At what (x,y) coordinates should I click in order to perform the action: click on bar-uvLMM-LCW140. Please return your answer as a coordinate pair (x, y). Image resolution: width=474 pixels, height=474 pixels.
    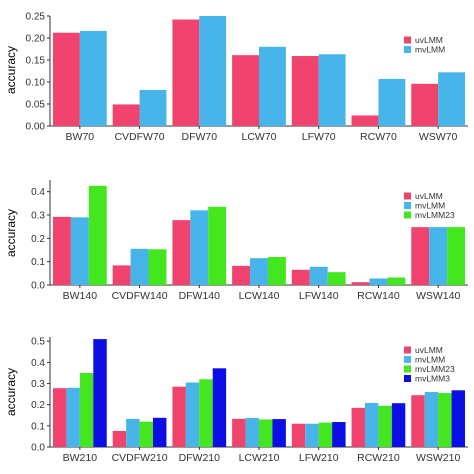
    Looking at the image, I should click on (241, 275).